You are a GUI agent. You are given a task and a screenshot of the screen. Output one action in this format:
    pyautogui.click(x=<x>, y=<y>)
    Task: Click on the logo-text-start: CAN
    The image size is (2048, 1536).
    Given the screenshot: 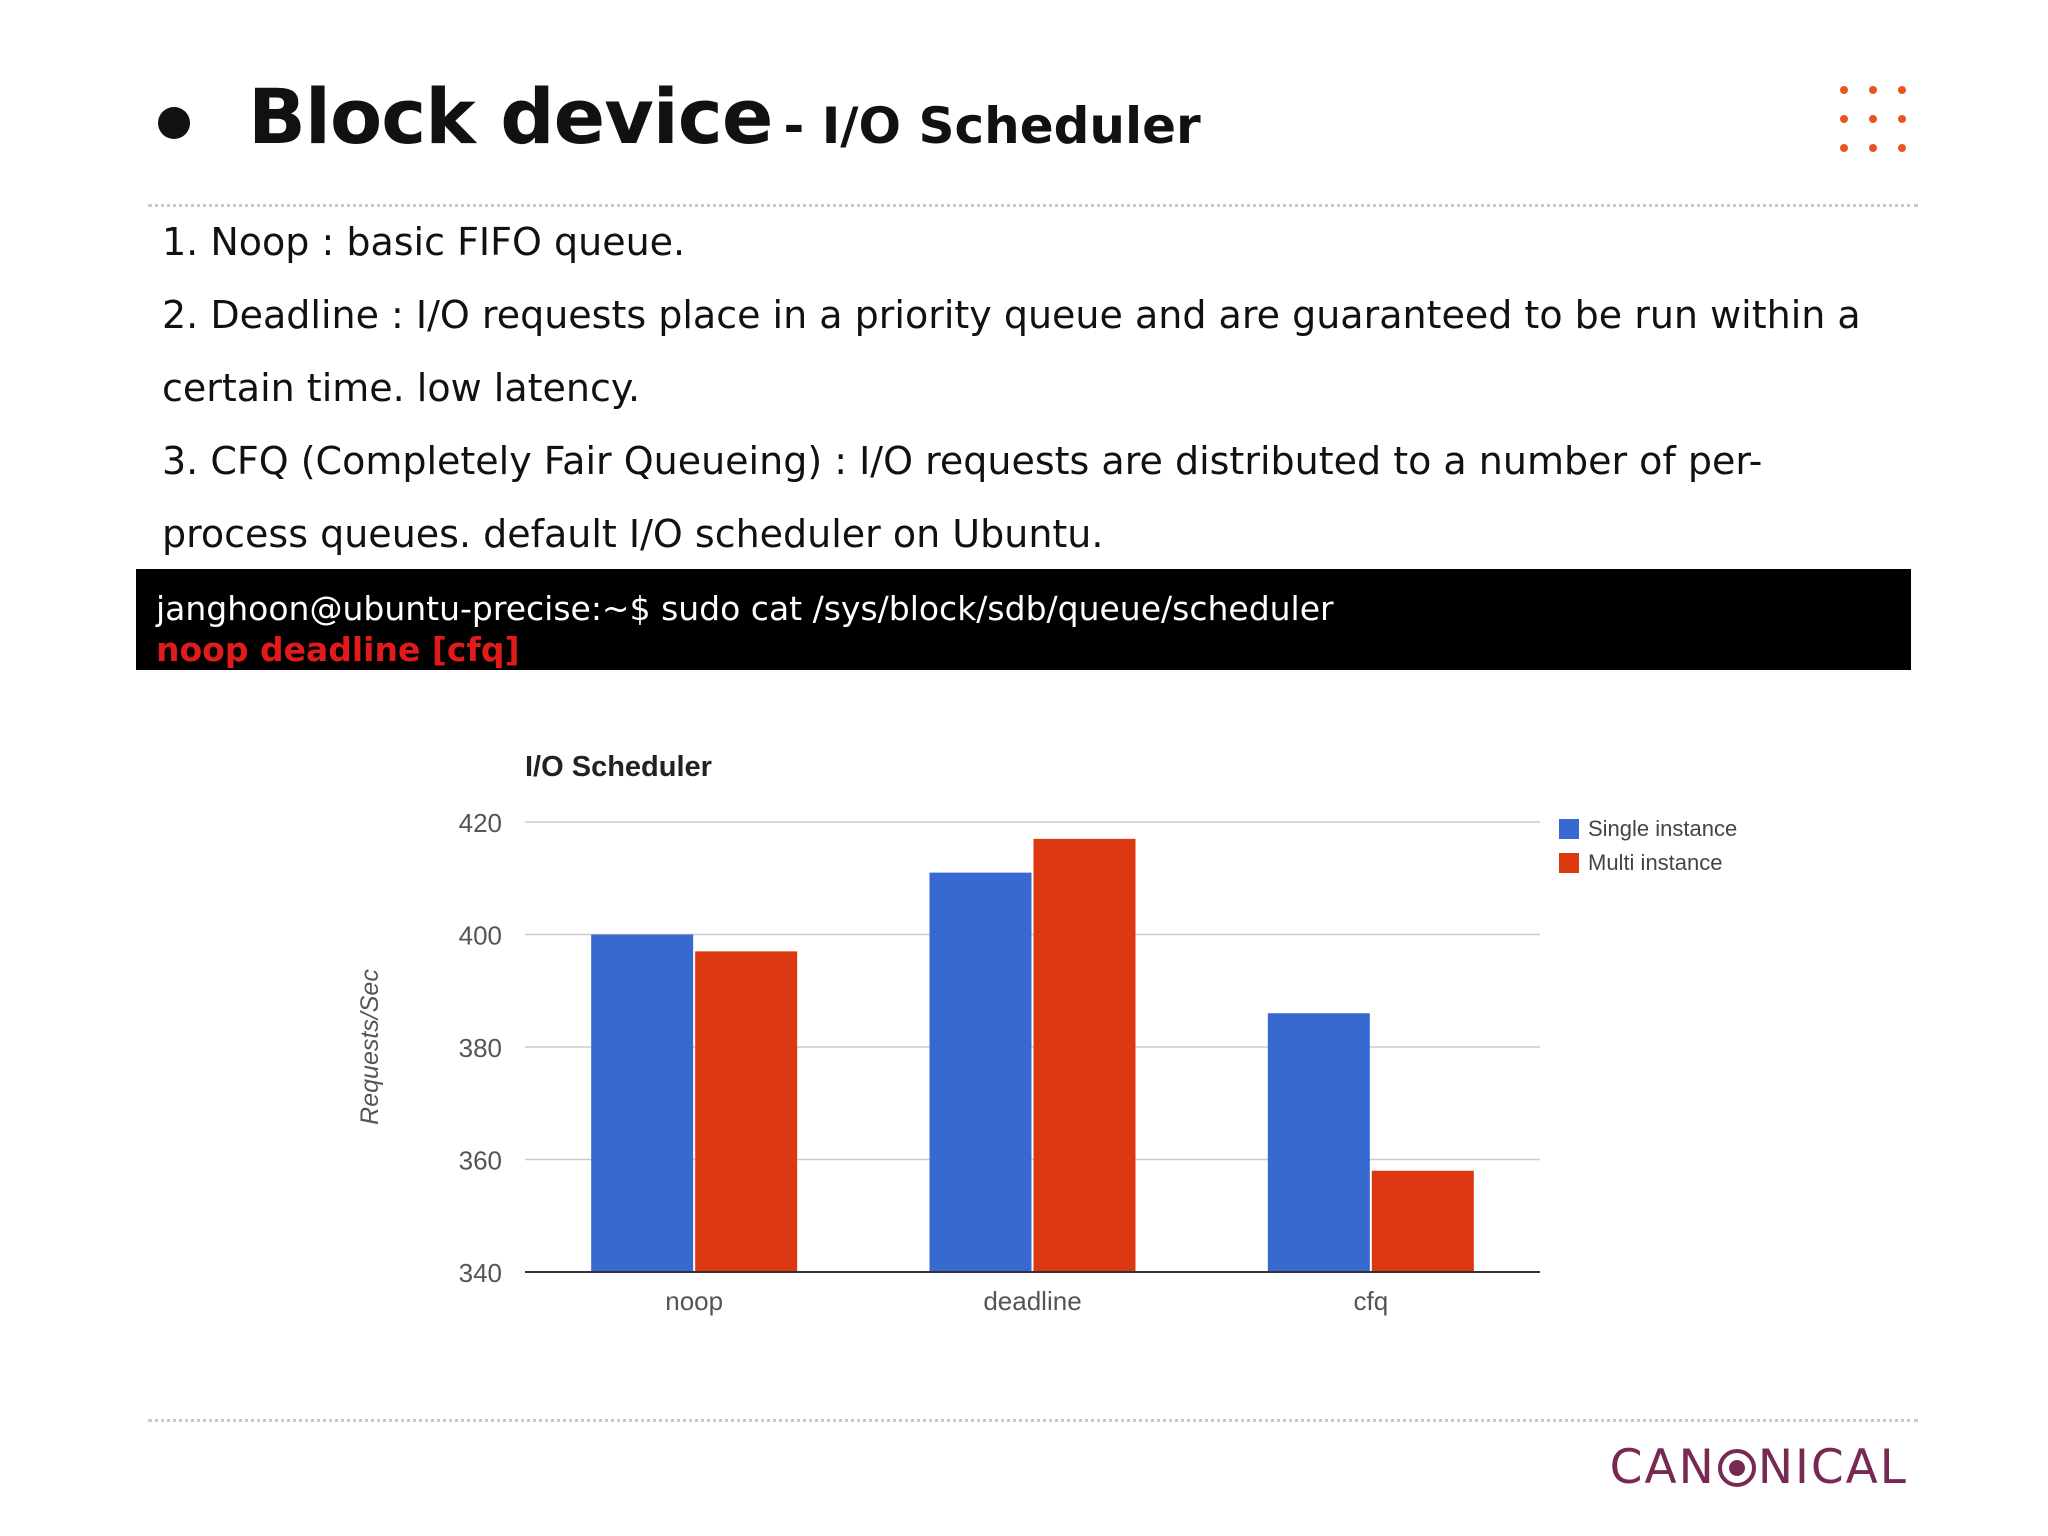 What is the action you would take?
    pyautogui.click(x=1662, y=1467)
    